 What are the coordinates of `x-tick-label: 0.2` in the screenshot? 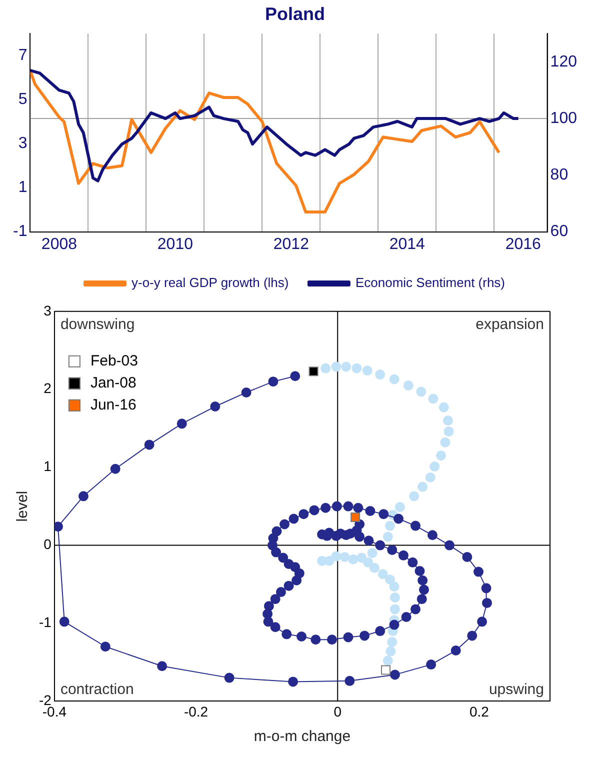 It's located at (479, 711).